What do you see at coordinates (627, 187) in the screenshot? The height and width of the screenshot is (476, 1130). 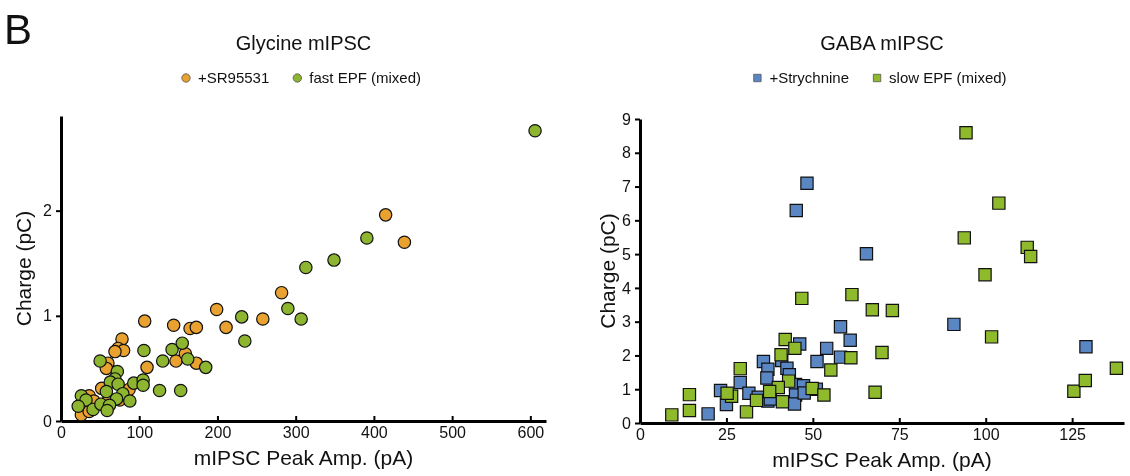 I see `y-tick-label: 7` at bounding box center [627, 187].